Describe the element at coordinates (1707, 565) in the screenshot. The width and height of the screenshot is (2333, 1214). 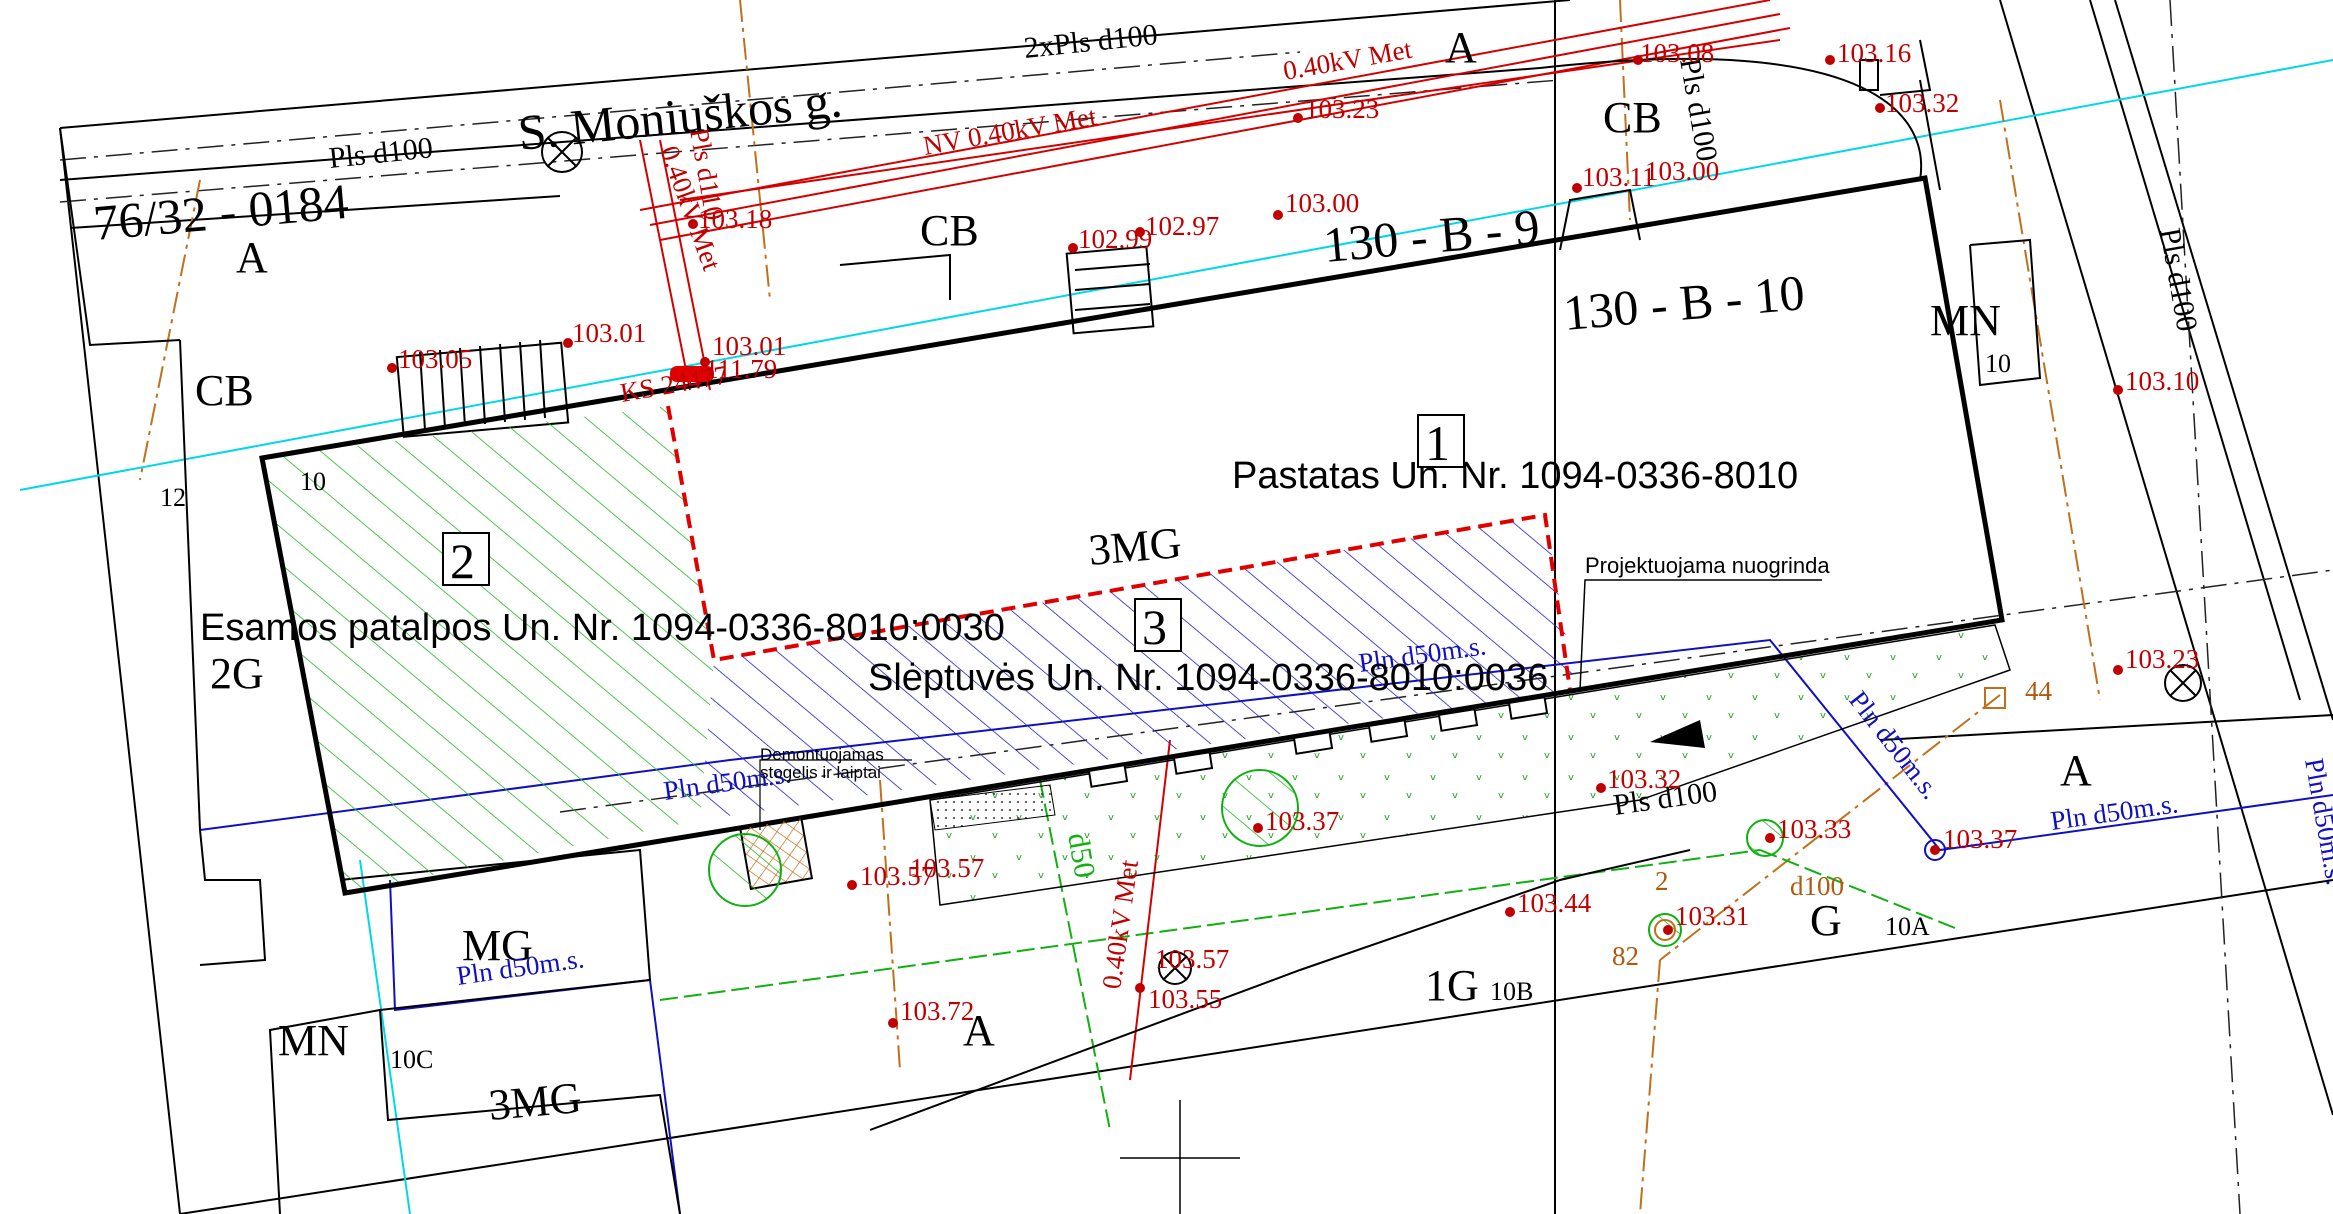
I see `ramp-label: Projektuojama nuogrinda` at that location.